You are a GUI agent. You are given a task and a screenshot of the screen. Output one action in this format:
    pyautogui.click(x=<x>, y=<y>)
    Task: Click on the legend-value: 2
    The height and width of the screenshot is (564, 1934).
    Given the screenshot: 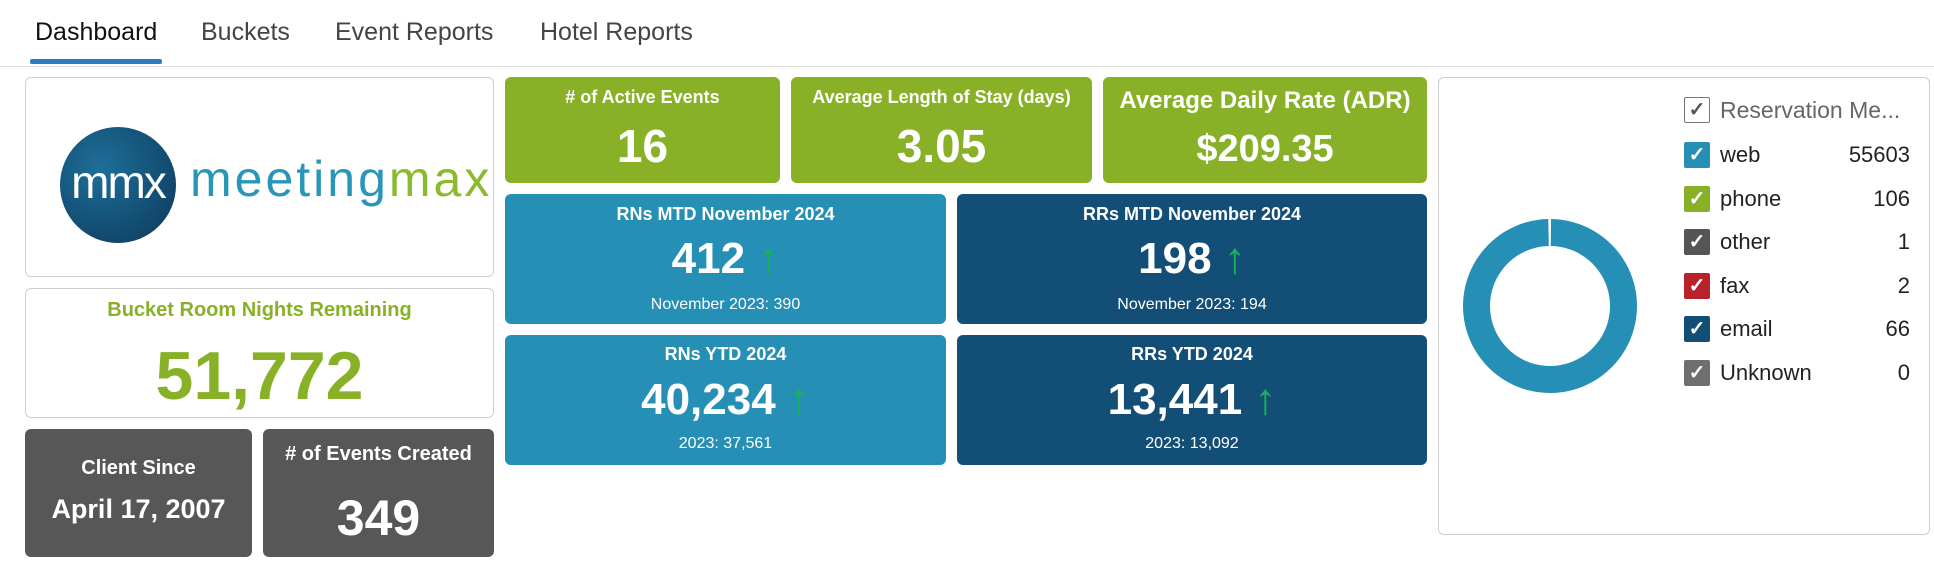 What is the action you would take?
    pyautogui.click(x=1903, y=285)
    